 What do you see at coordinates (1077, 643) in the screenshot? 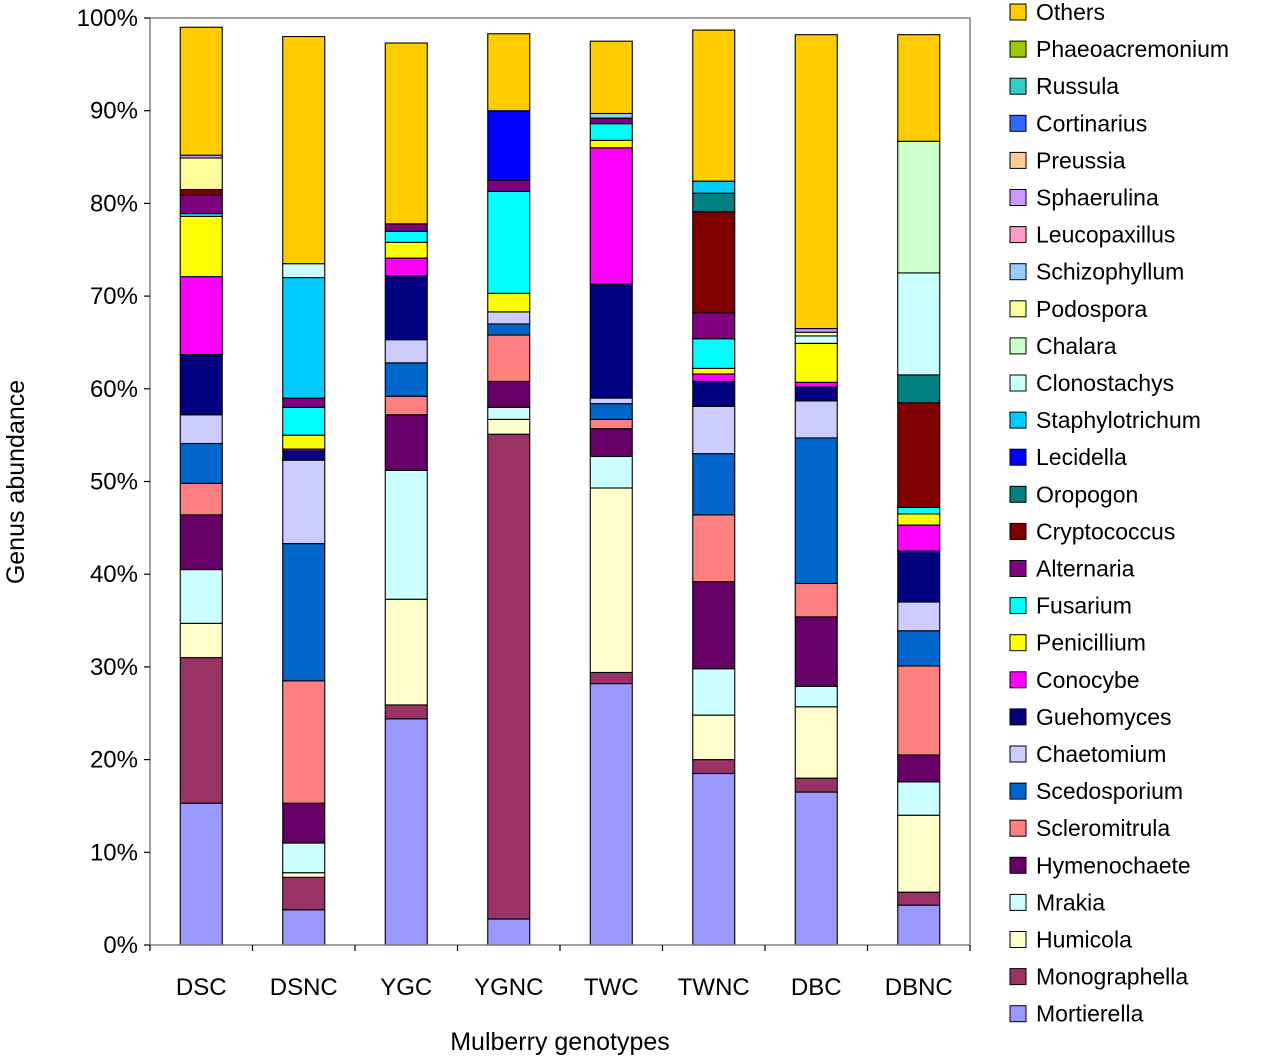
I see `legend-item-penicillium: Penicillium` at bounding box center [1077, 643].